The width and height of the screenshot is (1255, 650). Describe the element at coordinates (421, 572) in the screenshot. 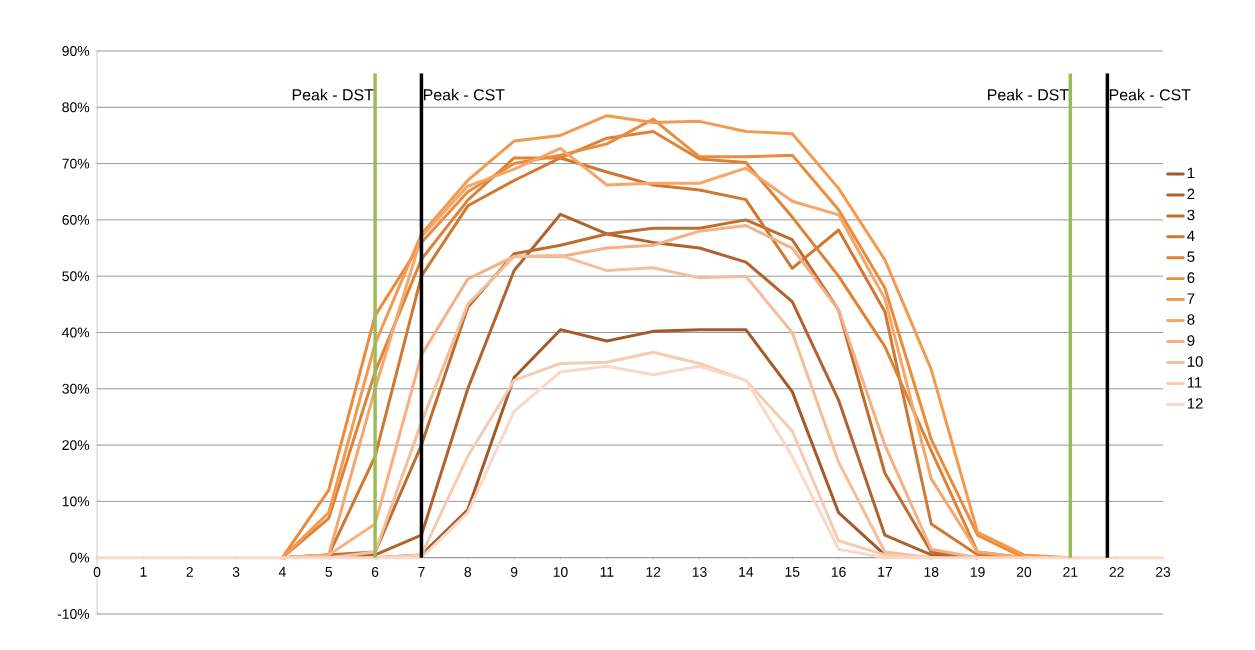

I see `x-tick-label: 7` at that location.